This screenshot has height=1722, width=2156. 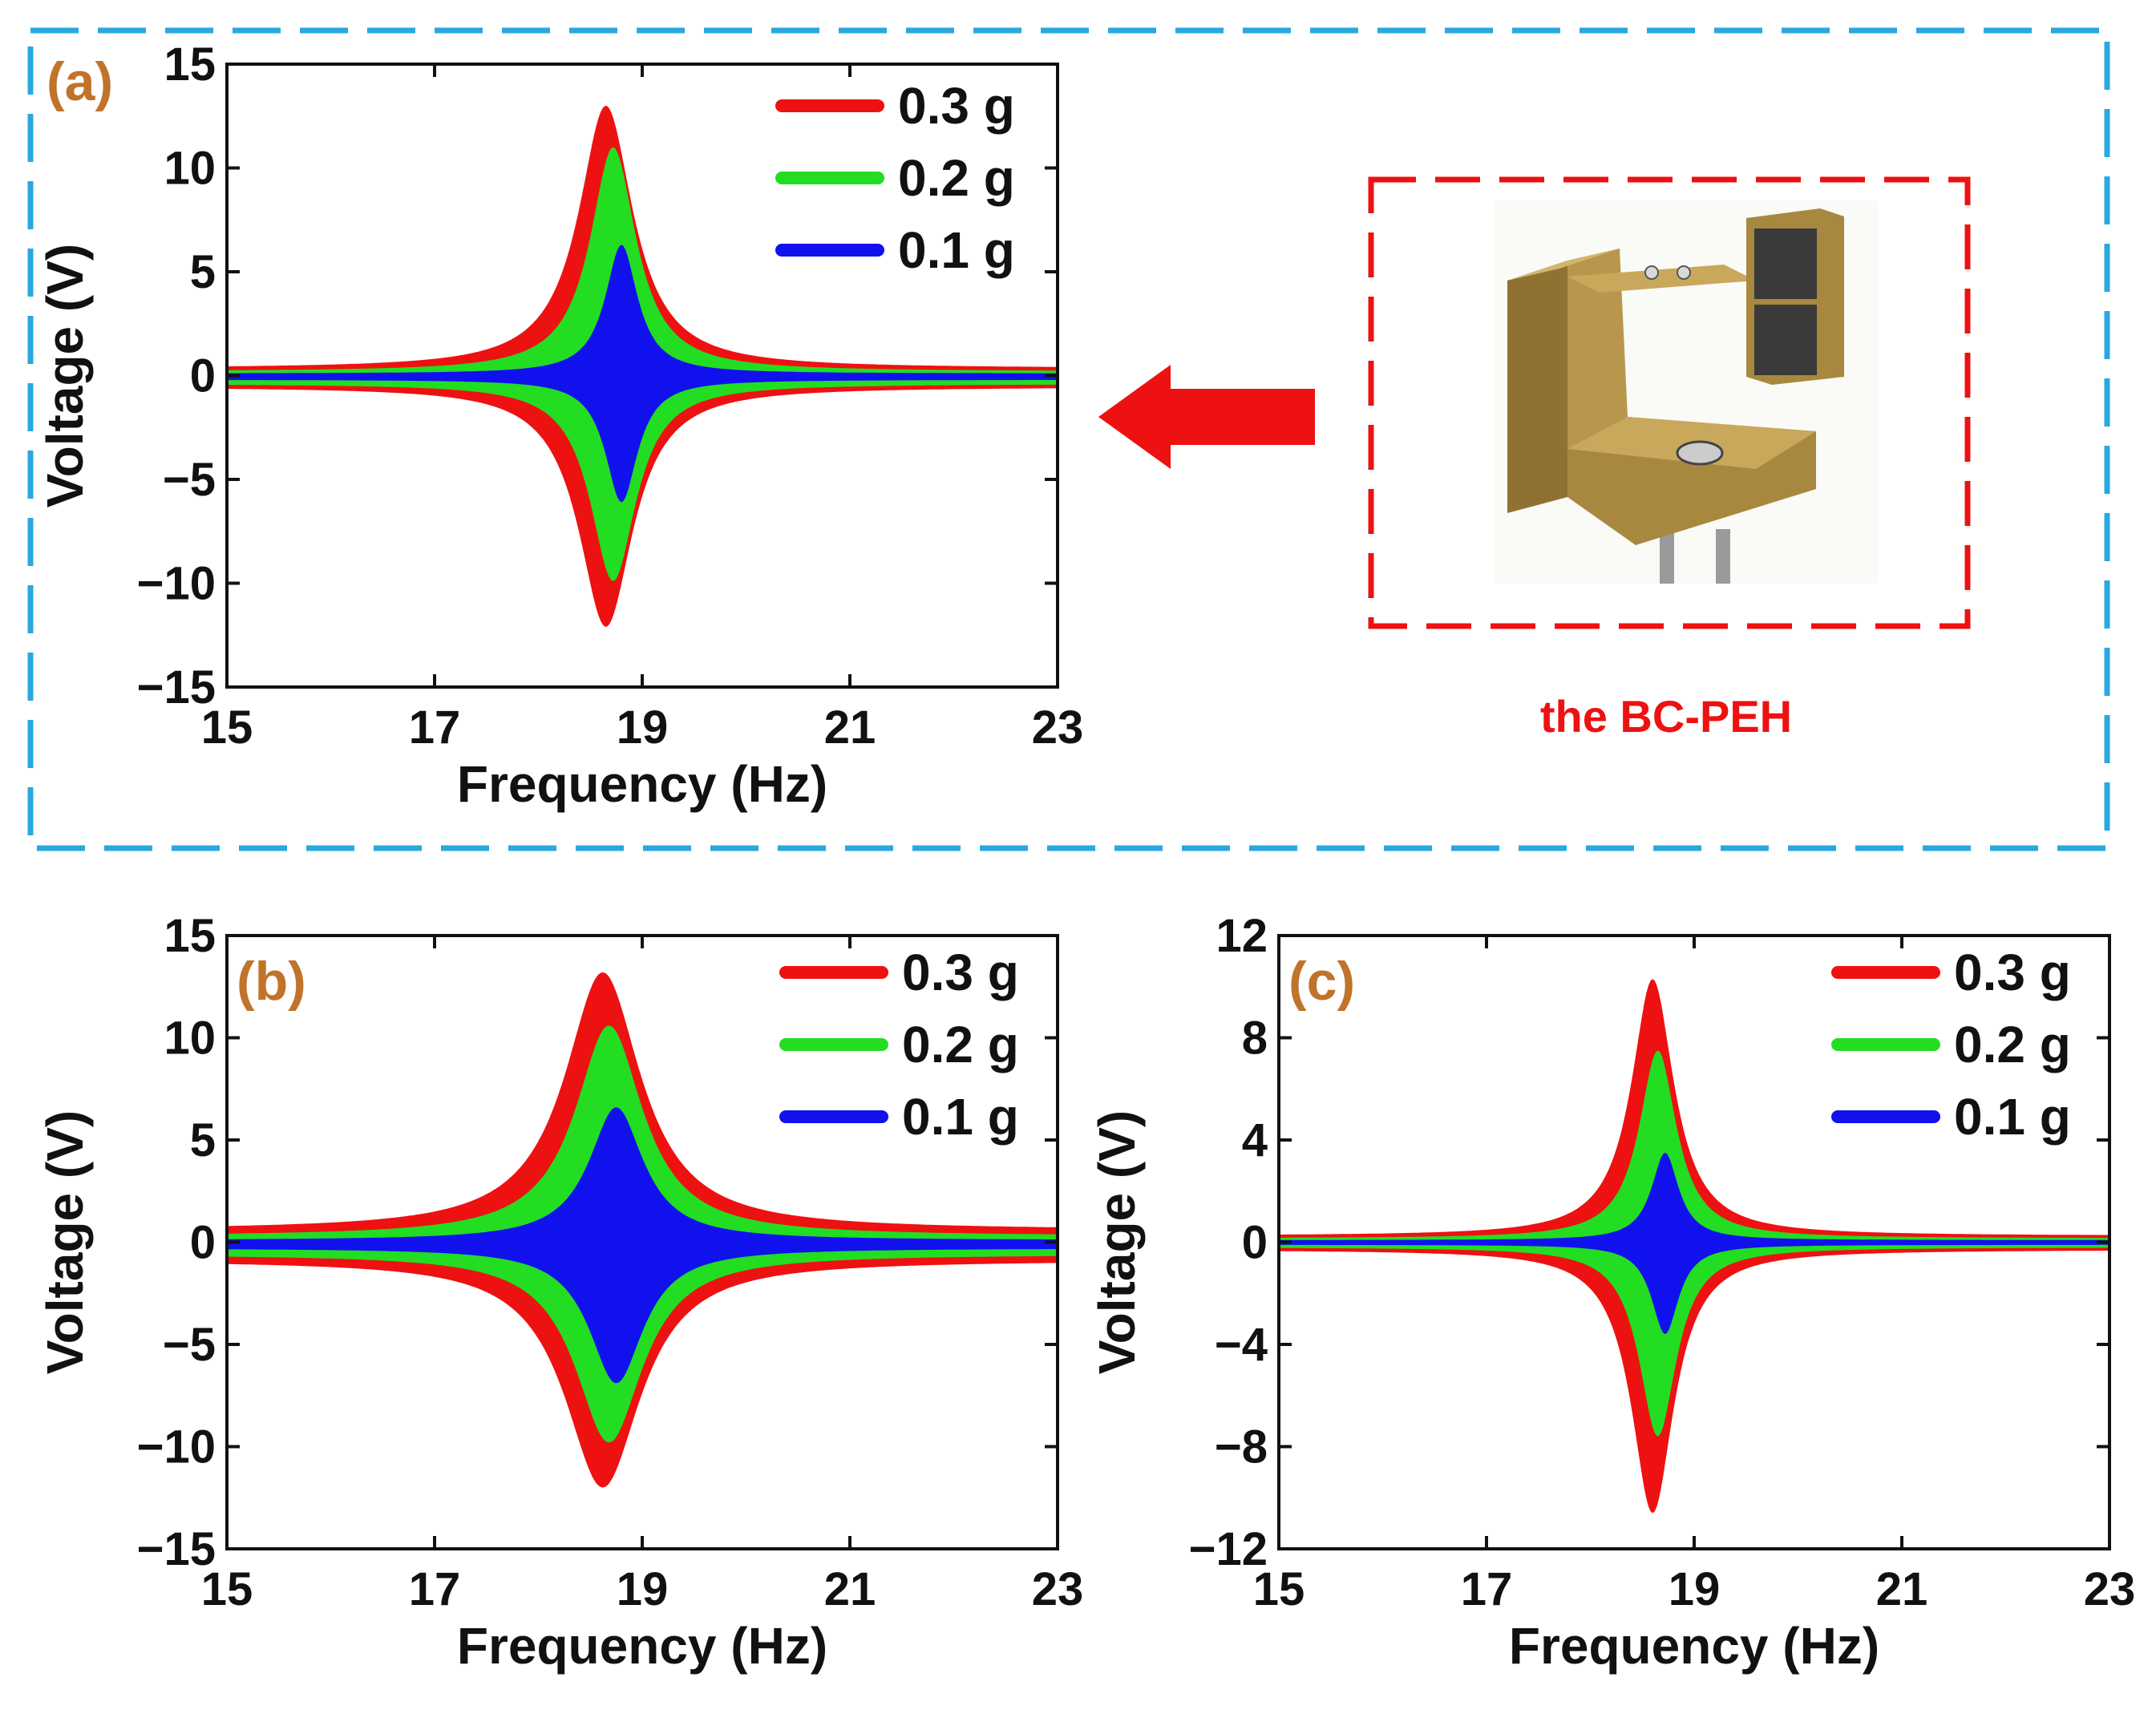 What do you see at coordinates (1700, 453) in the screenshot?
I see `photo-base-magnet` at bounding box center [1700, 453].